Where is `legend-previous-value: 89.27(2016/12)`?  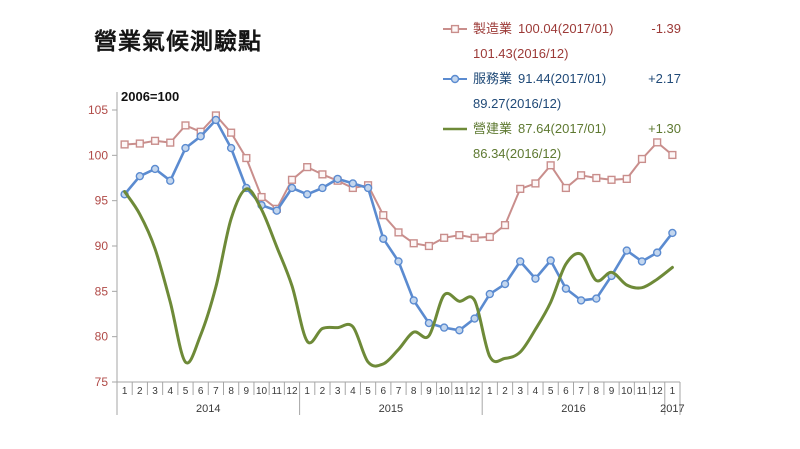 legend-previous-value: 89.27(2016/12) is located at coordinates (517, 103).